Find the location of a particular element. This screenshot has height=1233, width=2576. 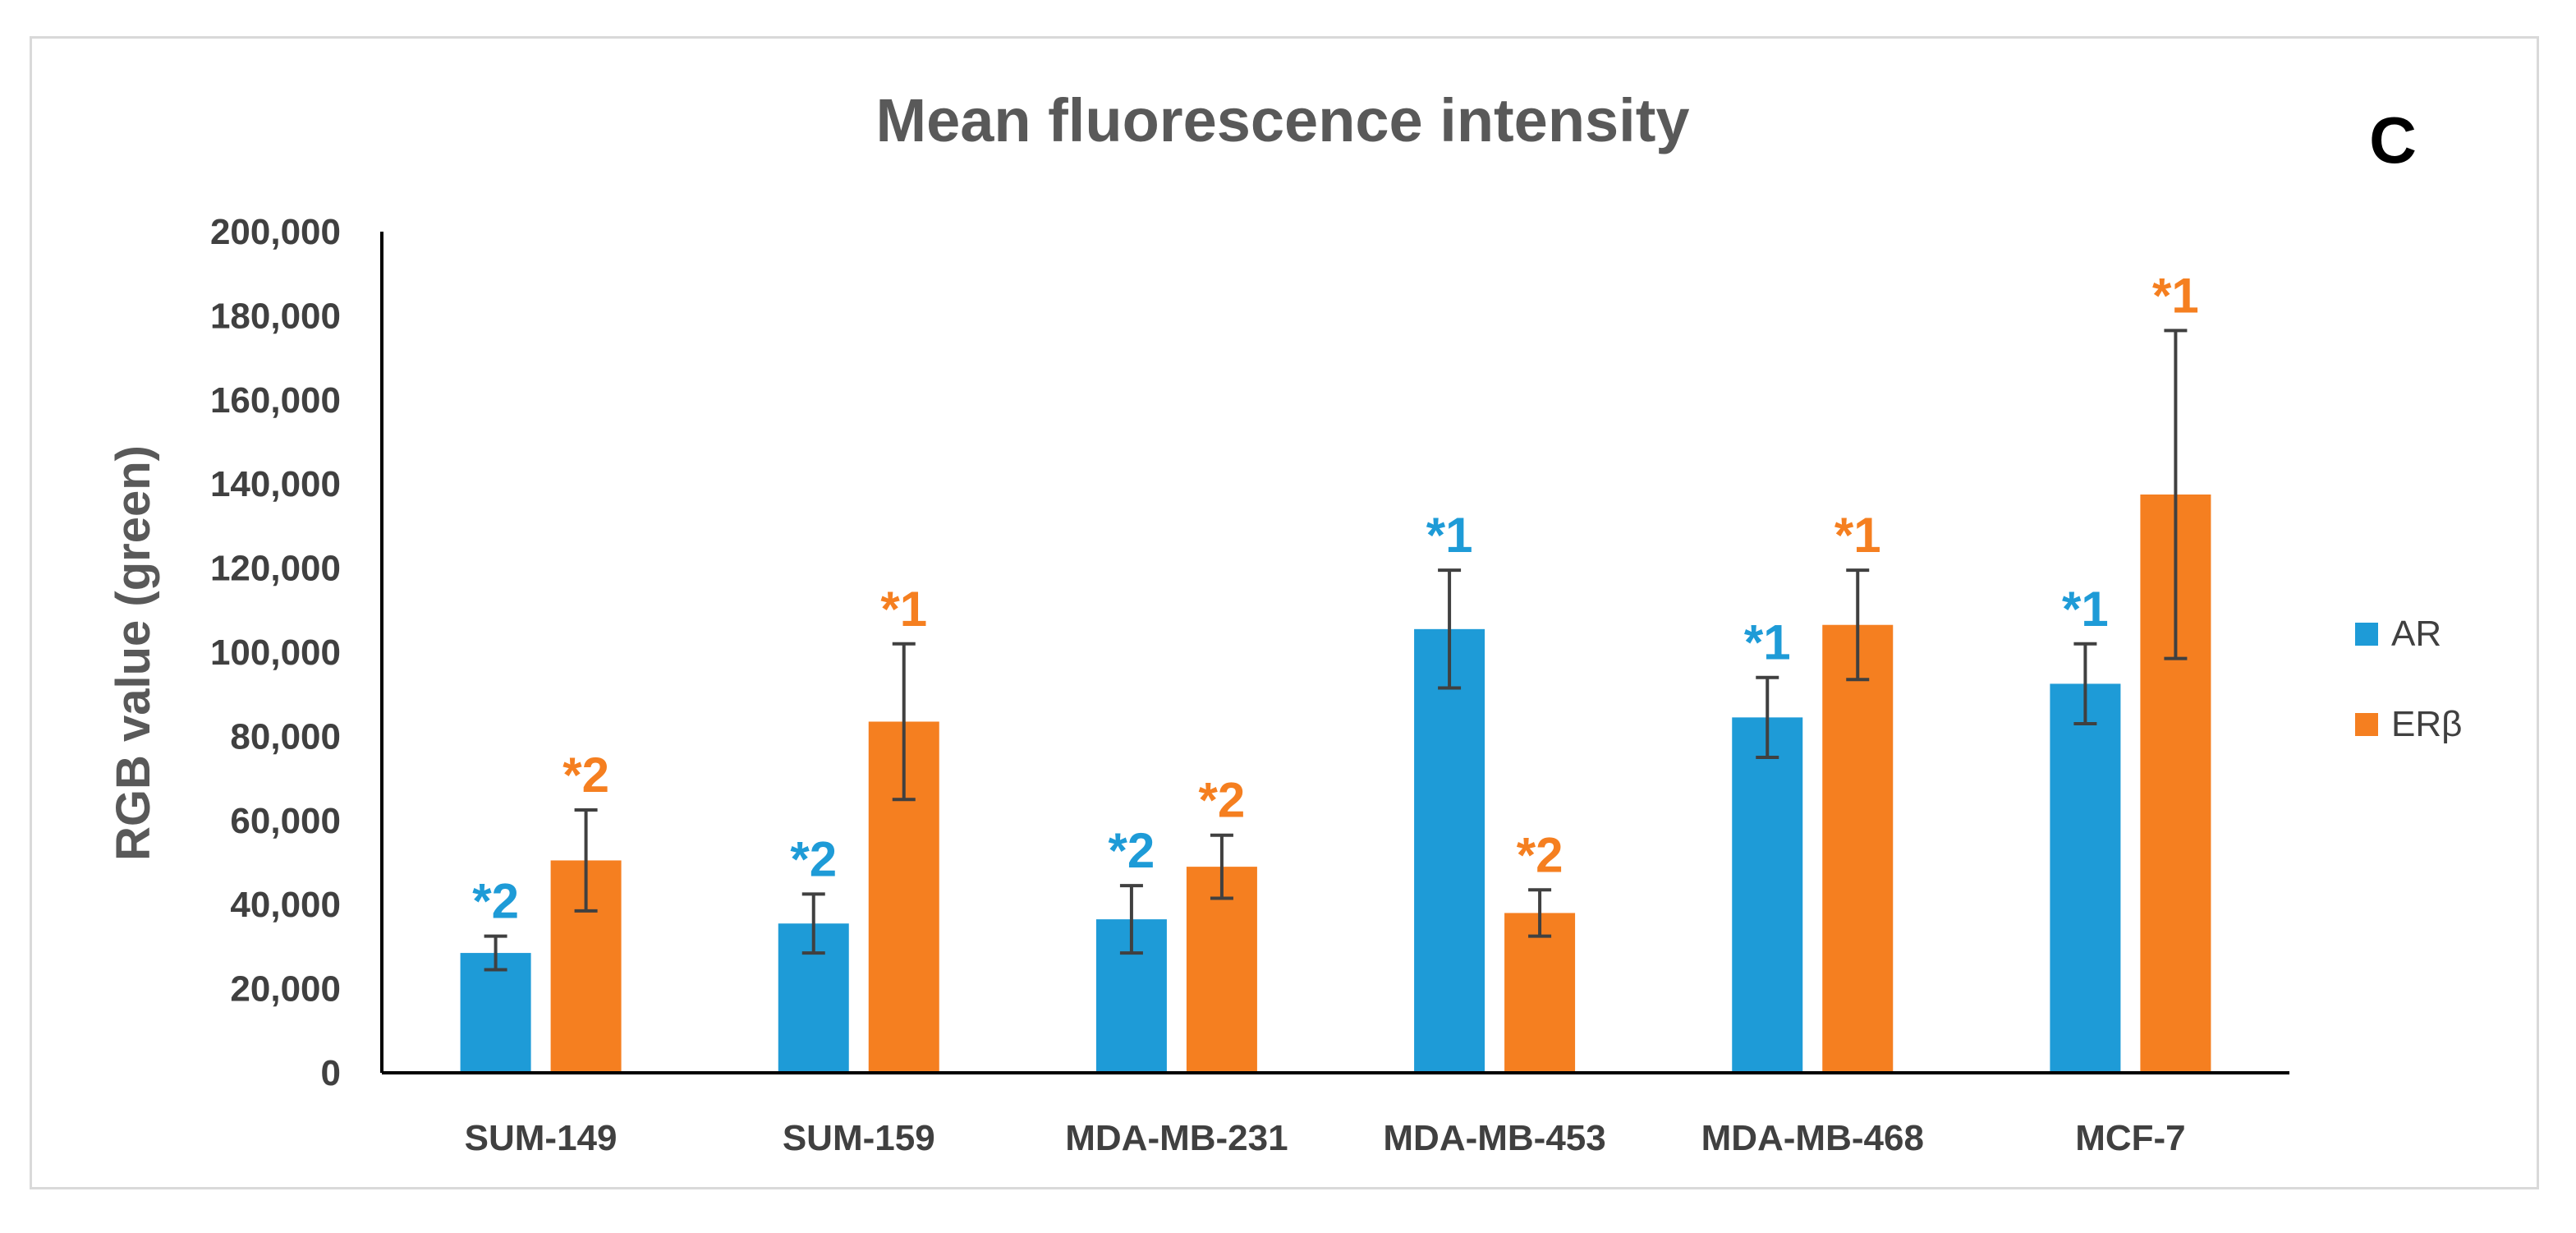

x-tick-label: MDA-MB-231 is located at coordinates (1176, 1138).